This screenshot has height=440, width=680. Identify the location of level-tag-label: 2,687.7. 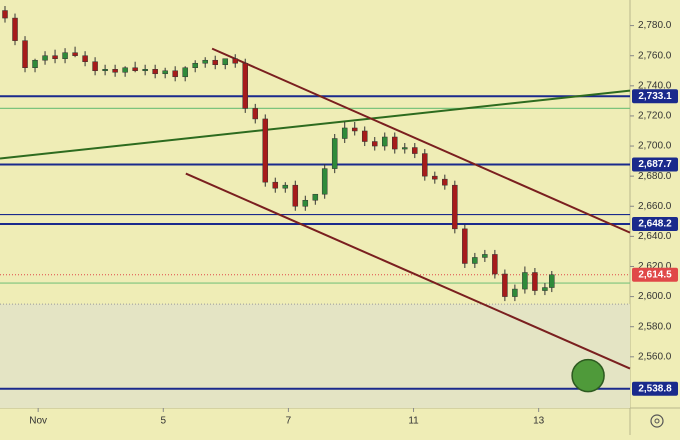
(655, 164).